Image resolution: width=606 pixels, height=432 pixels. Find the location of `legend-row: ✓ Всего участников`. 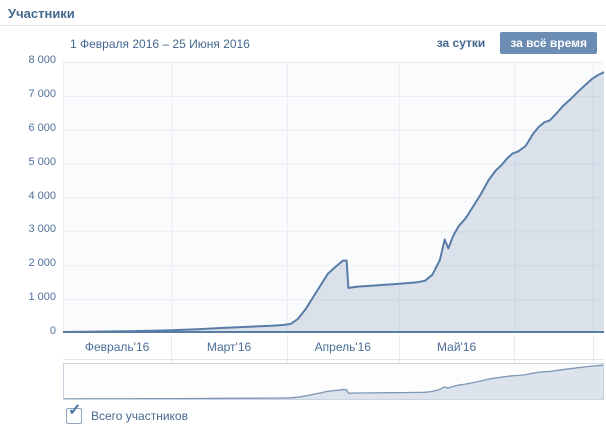

legend-row: ✓ Всего участников is located at coordinates (127, 413).